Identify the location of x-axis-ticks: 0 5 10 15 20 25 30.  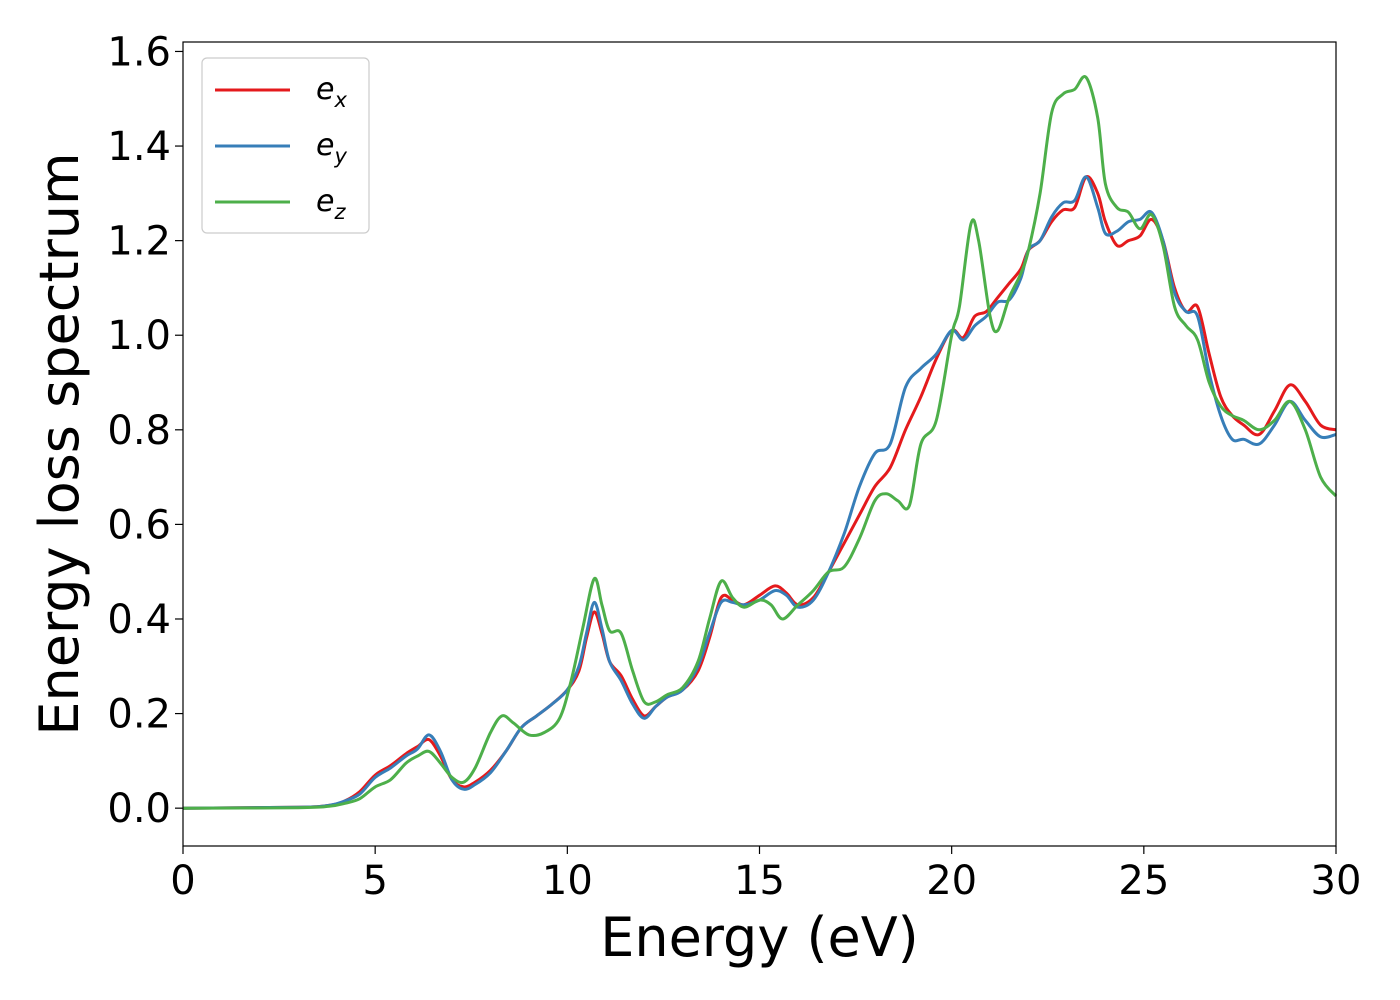
(765, 875).